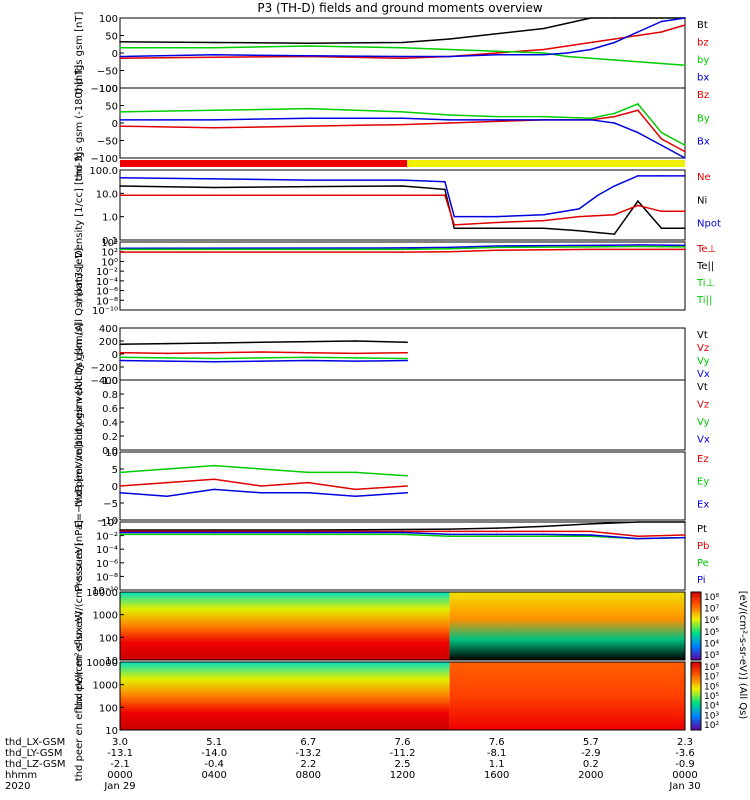  Describe the element at coordinates (285, 626) in the screenshot. I see `spectrogram-ion-sheet` at that location.